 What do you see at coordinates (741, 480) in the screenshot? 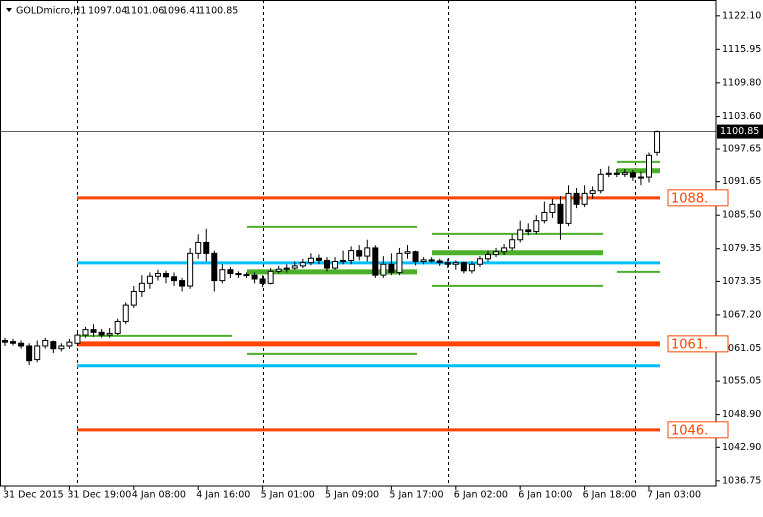
I see `y-tick-label: 1036.75` at bounding box center [741, 480].